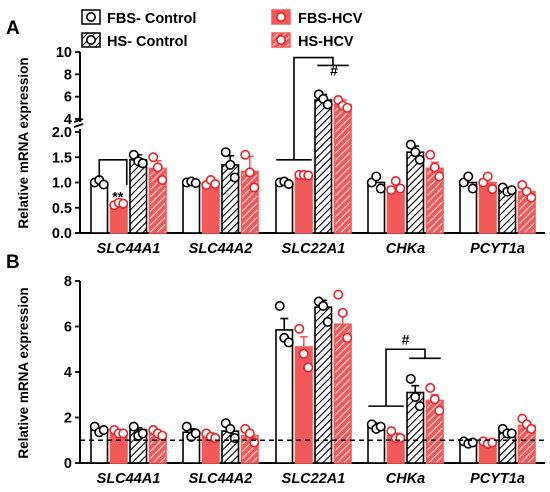 Image resolution: width=550 pixels, height=492 pixels. I want to click on y-tick-label: 10, so click(64, 53).